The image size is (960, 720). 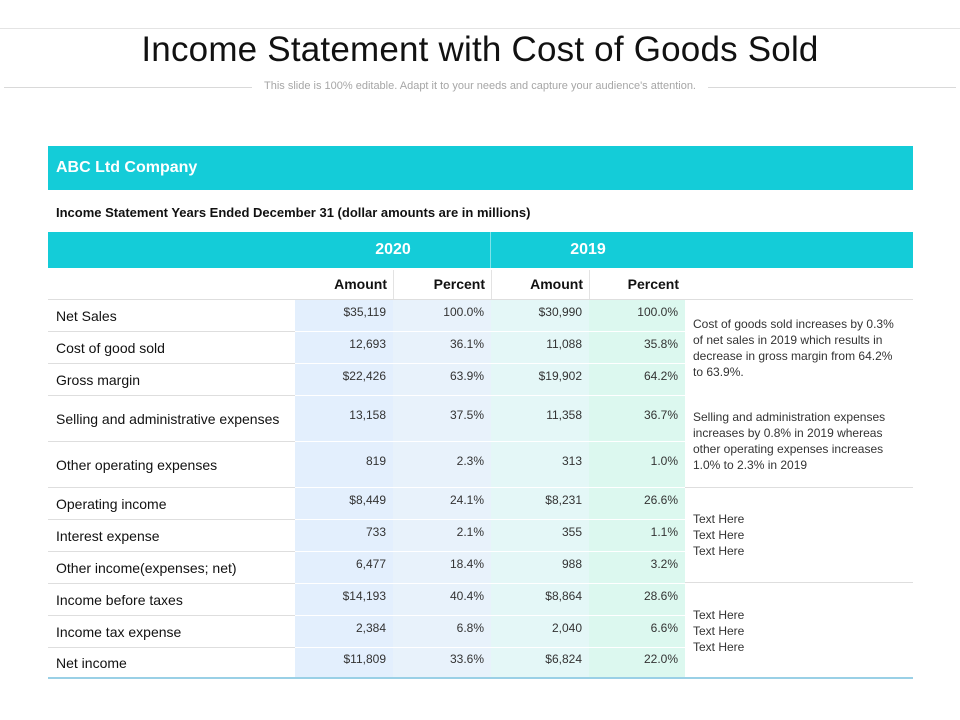 I want to click on amount-2020-column-band, so click(x=344, y=488).